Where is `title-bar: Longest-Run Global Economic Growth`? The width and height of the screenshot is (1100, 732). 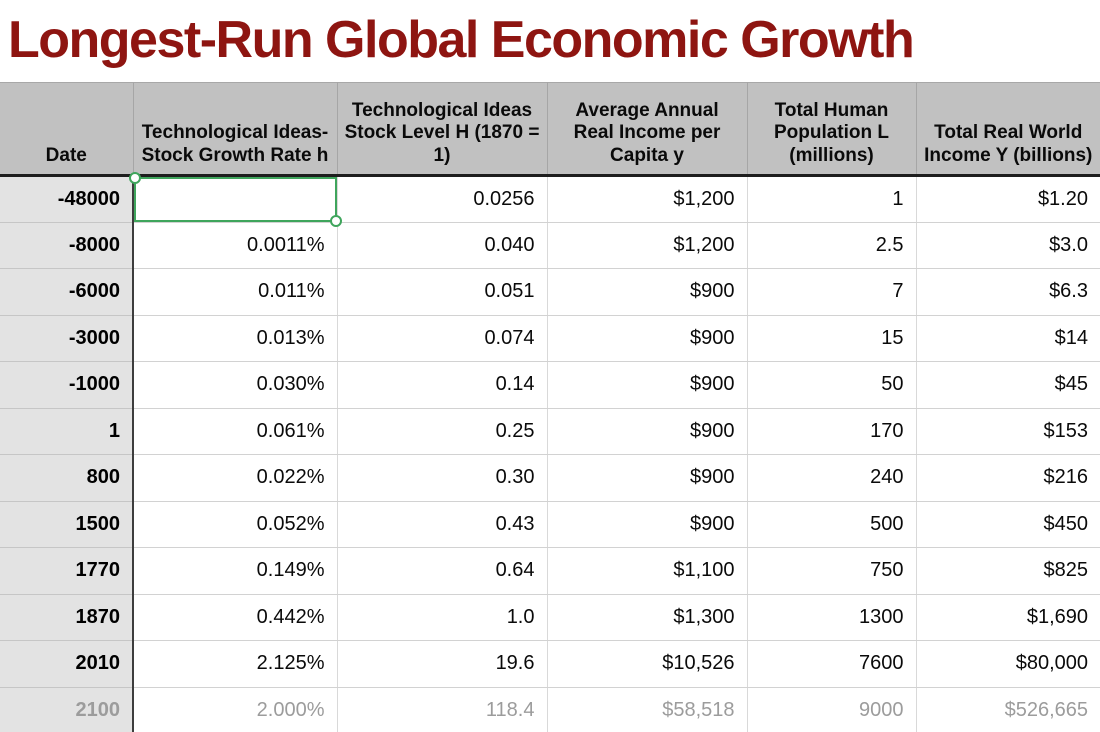 title-bar: Longest-Run Global Economic Growth is located at coordinates (550, 41).